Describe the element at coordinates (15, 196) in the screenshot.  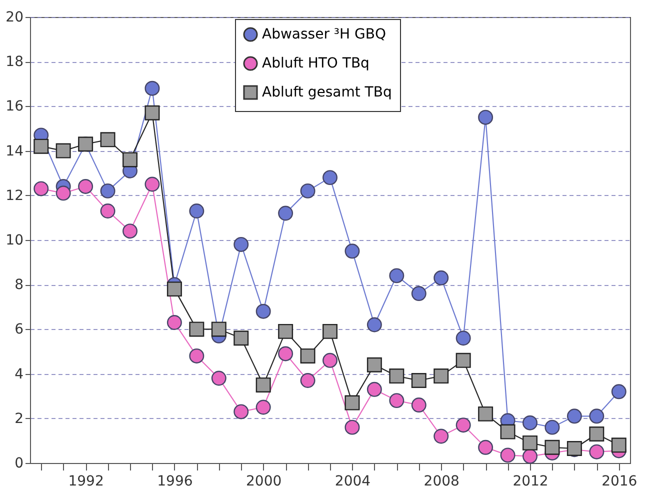
I see `y-tick-label: 12` at that location.